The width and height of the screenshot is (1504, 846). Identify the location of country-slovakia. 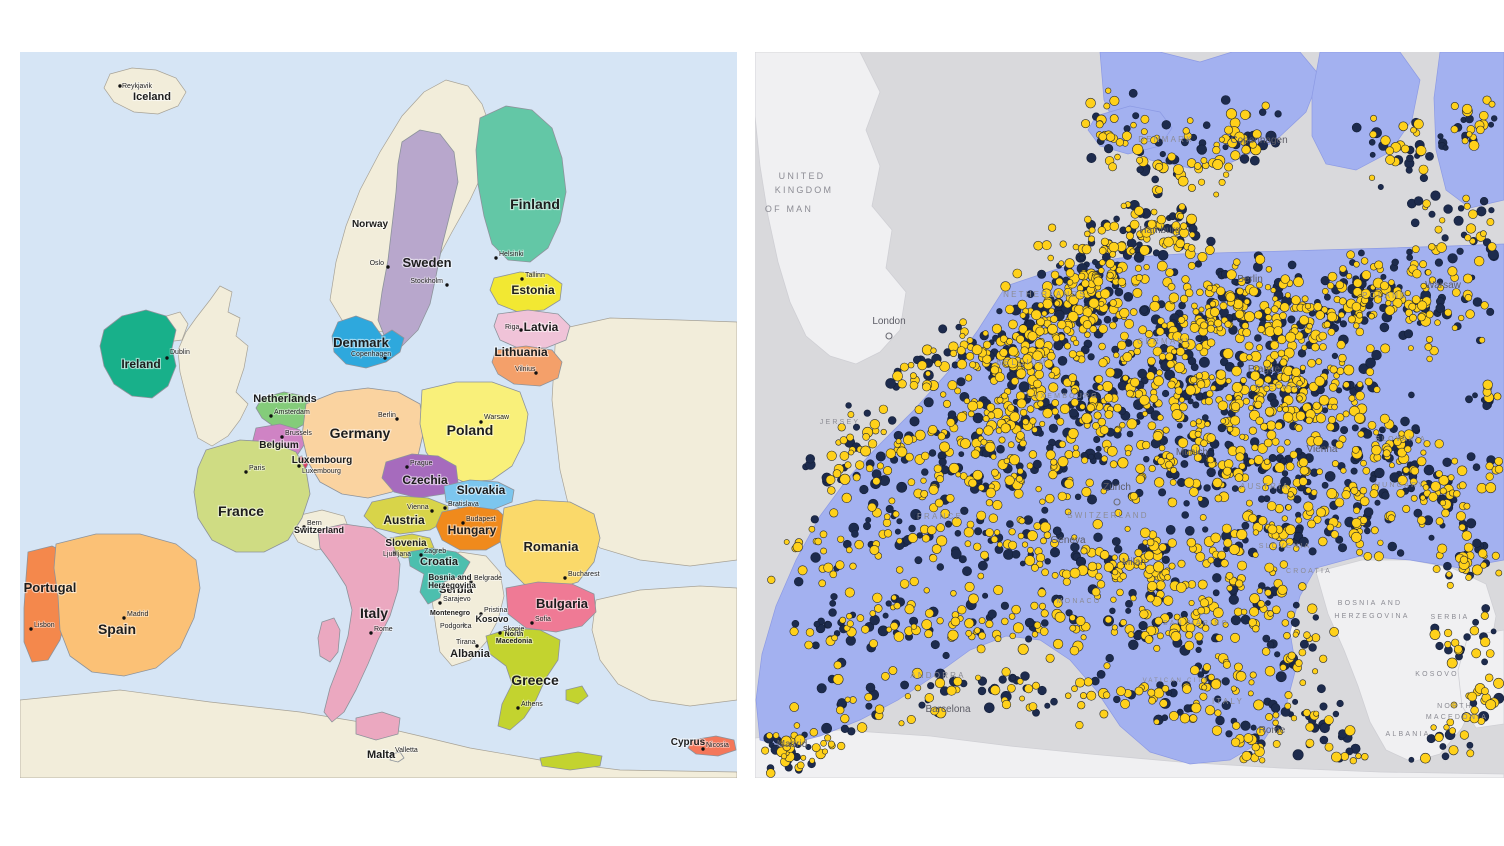
(479, 495).